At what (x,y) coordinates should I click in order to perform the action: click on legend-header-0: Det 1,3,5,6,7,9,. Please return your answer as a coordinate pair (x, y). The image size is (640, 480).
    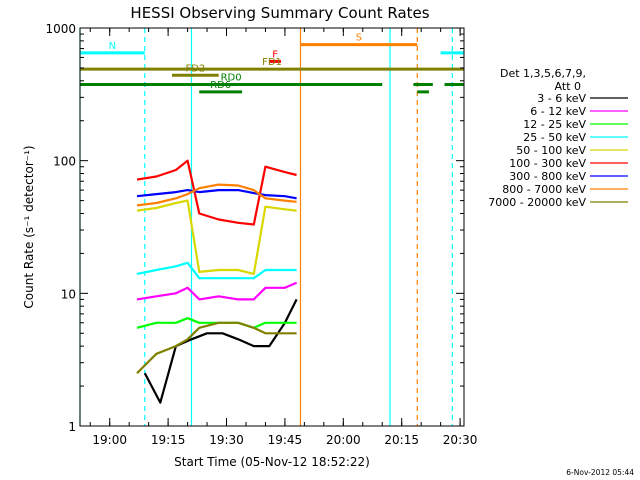
    Looking at the image, I should click on (543, 73).